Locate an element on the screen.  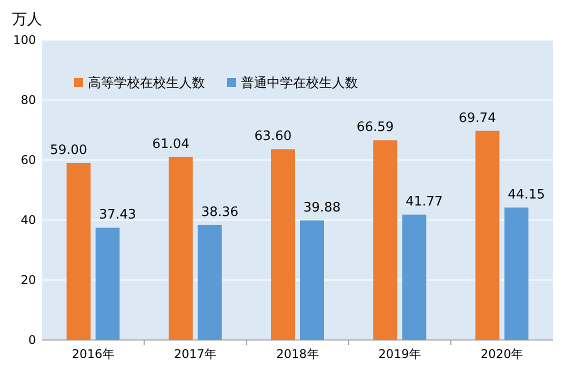
data-label: 37.43 is located at coordinates (117, 215).